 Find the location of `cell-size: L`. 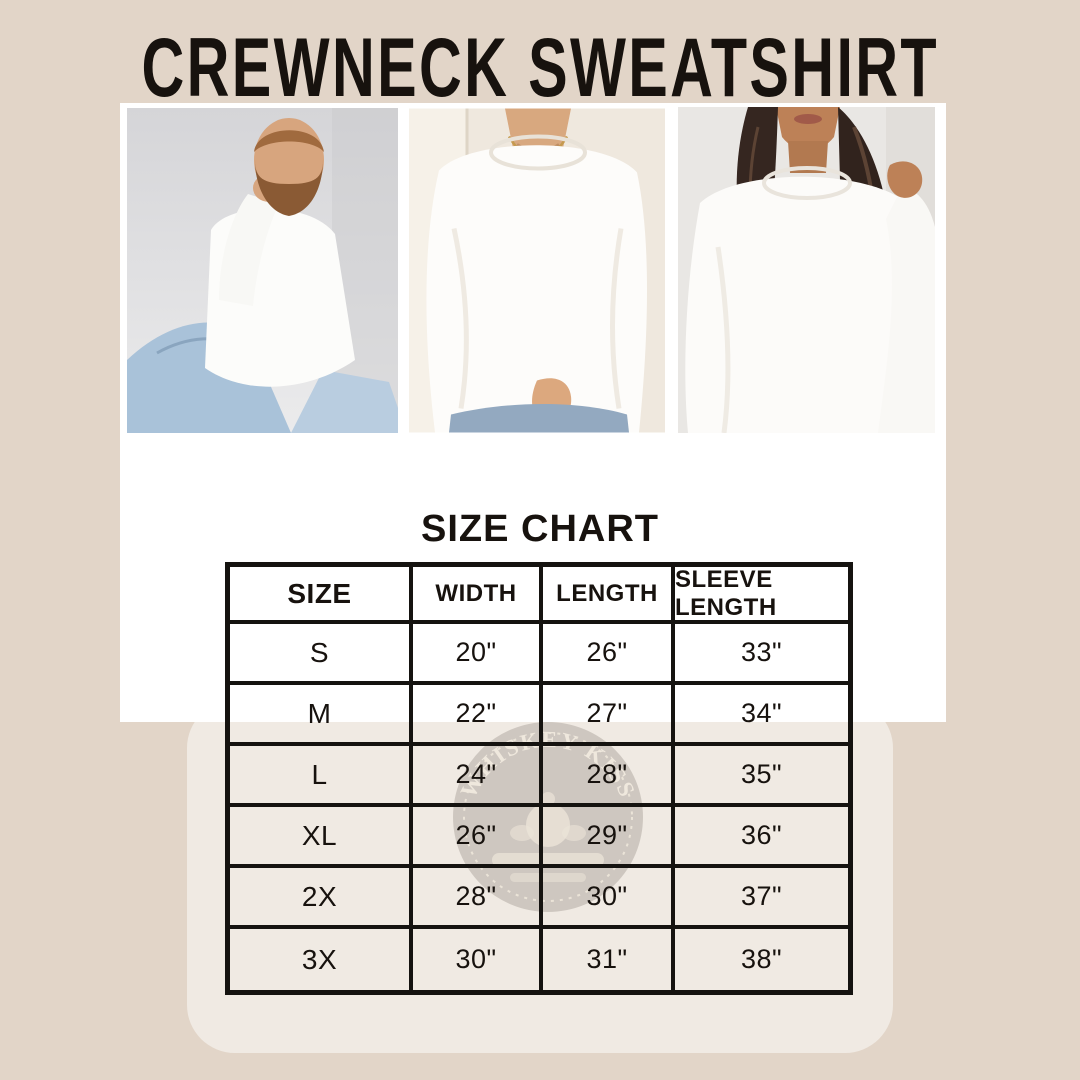

cell-size: L is located at coordinates (321, 774).